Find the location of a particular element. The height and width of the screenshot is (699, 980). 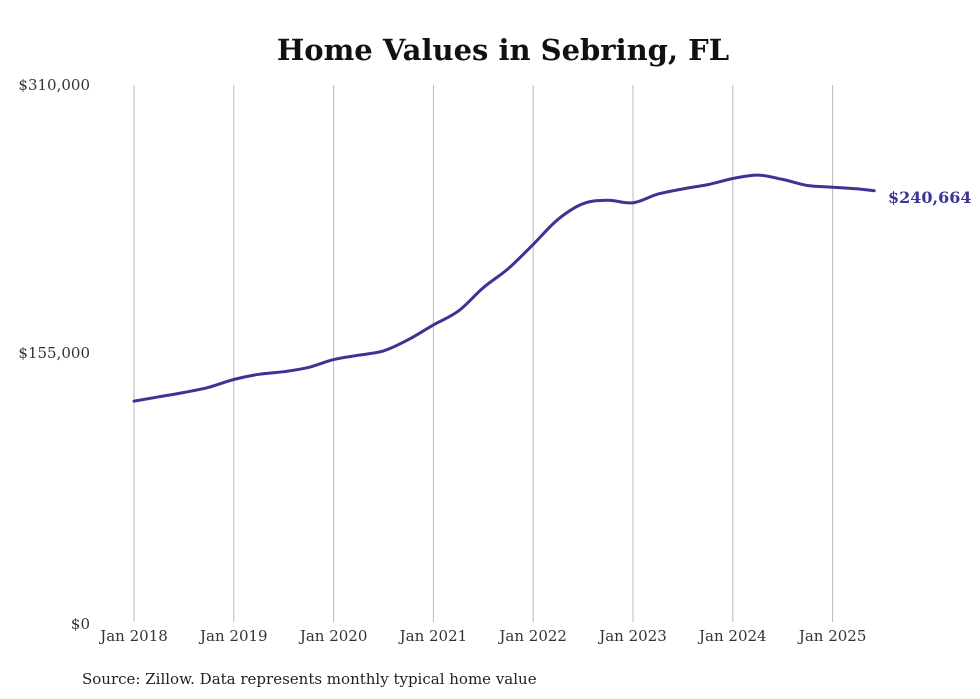

x-tick-label: Jan 2018 is located at coordinates (133, 636).